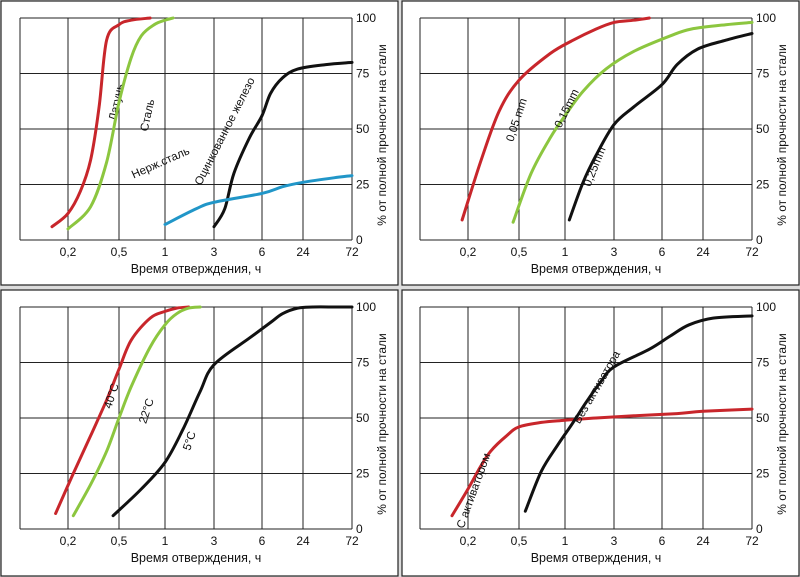  Describe the element at coordinates (189, 441) in the screenshot. I see `series-label: 5°C` at that location.